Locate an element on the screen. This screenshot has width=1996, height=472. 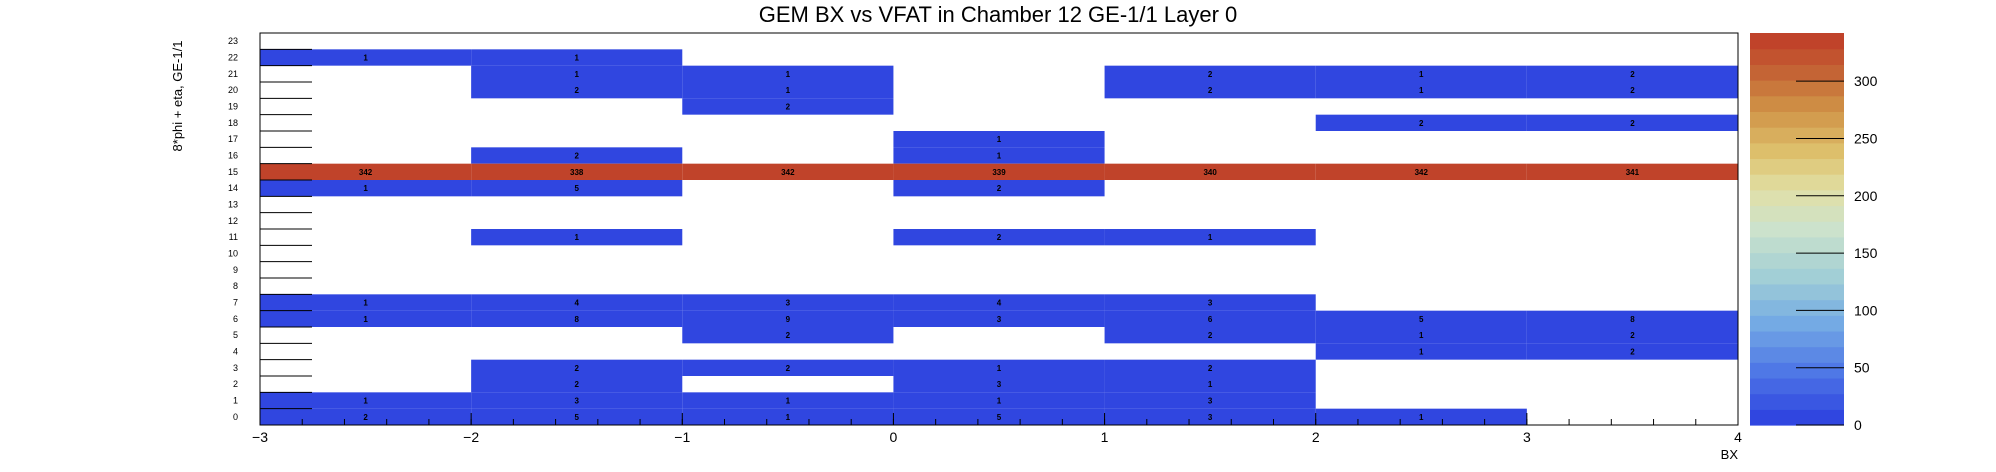
y-tick-label: 15 is located at coordinates (233, 172).